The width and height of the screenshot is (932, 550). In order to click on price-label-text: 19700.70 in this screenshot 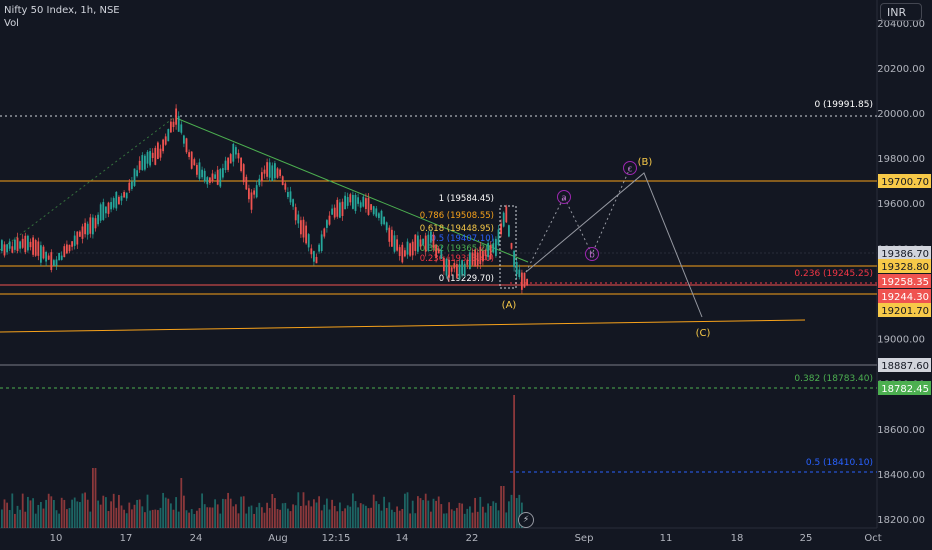, I will do `click(905, 182)`.